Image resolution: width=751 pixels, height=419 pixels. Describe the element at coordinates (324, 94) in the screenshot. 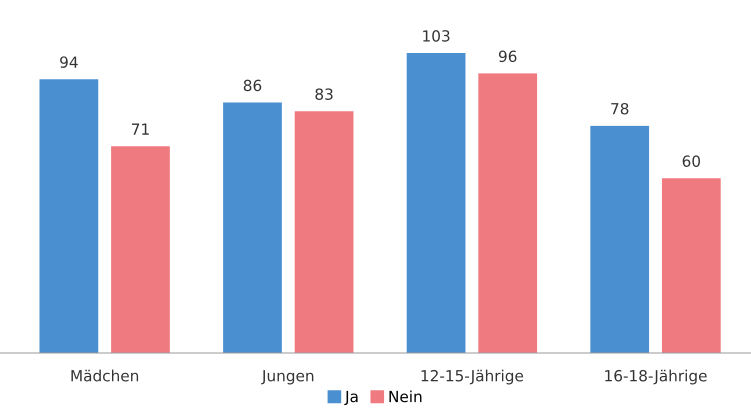

I see `data-label: 83` at that location.